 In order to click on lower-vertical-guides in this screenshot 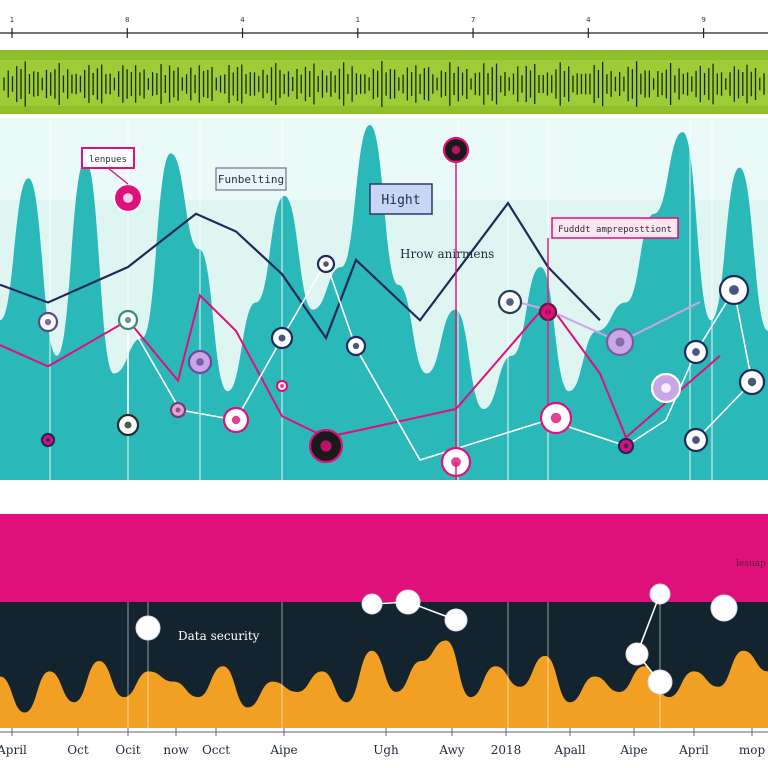, I will do `click(394, 667)`.